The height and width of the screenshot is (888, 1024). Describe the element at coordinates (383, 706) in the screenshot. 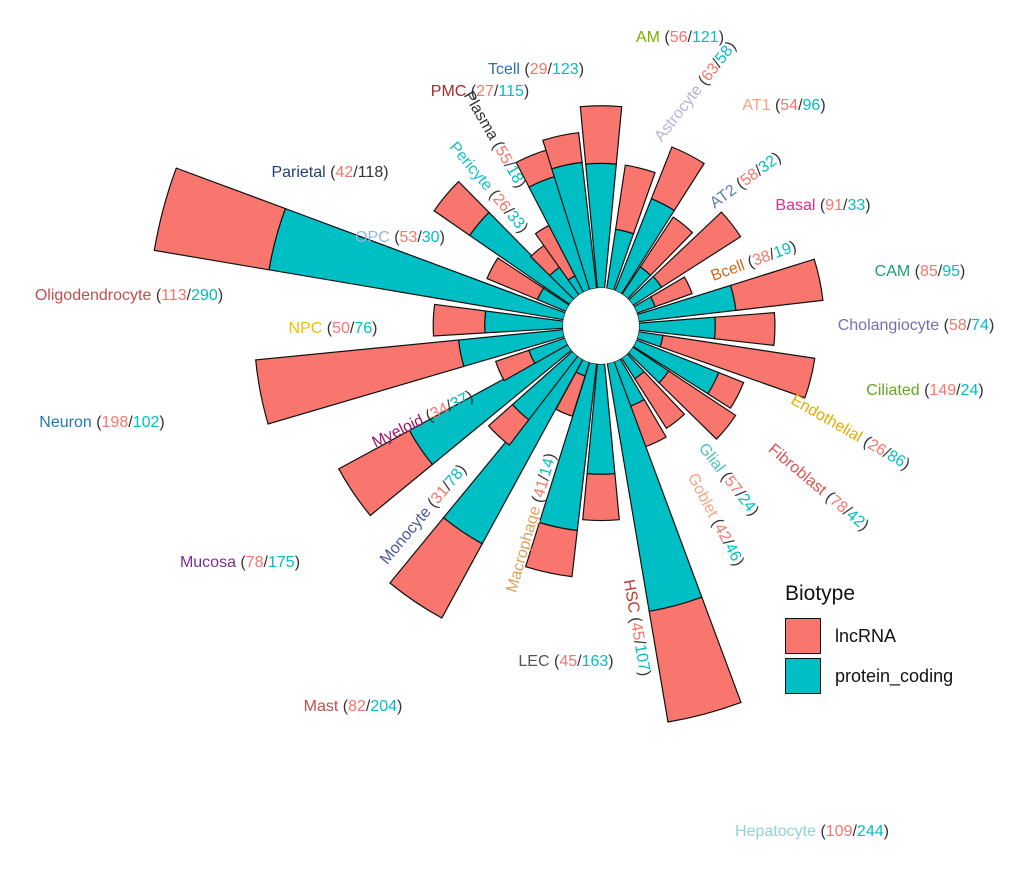

I see `label-mast-protein-coding-count: 204` at that location.